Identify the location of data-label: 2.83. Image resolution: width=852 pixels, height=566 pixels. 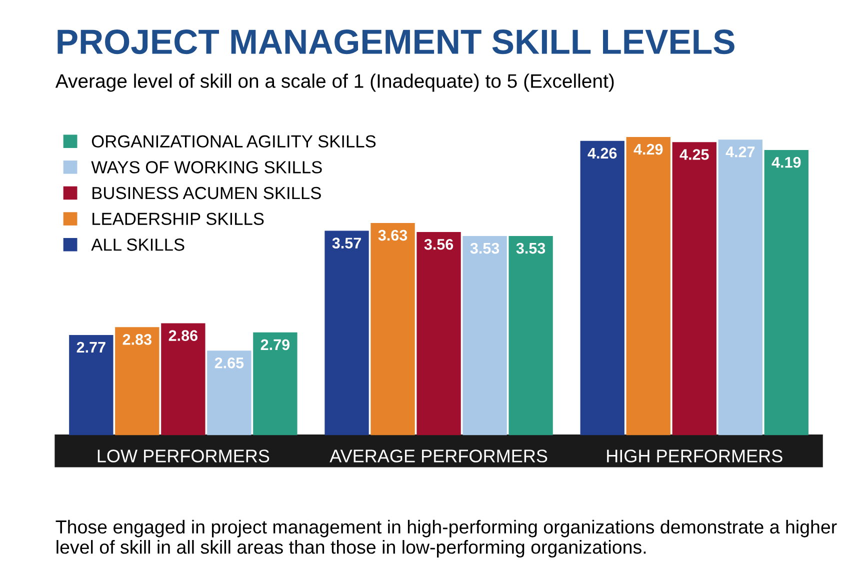
(137, 339).